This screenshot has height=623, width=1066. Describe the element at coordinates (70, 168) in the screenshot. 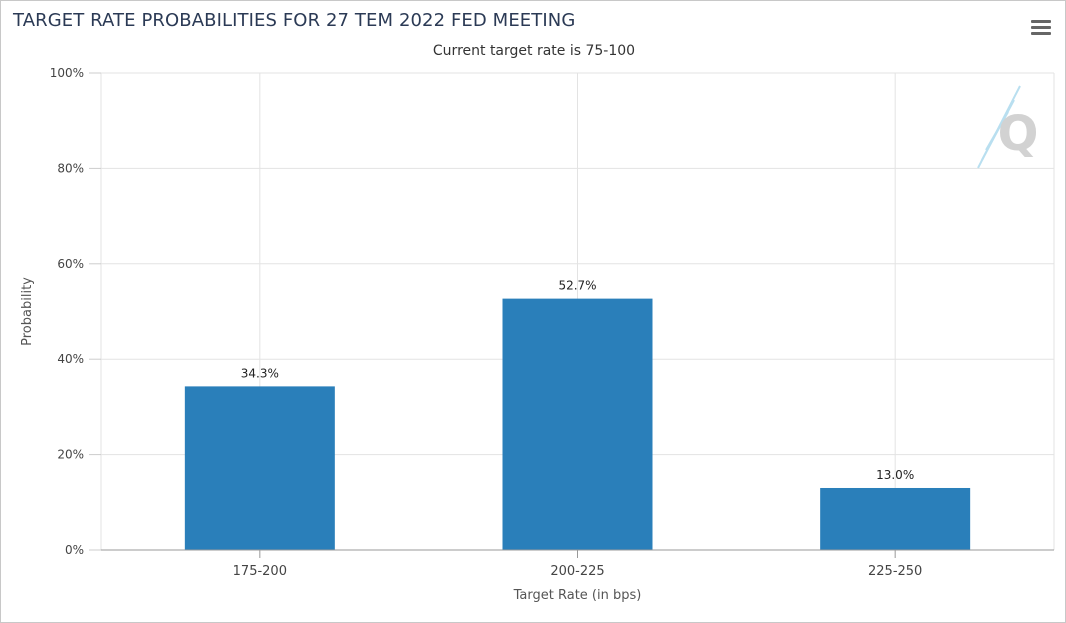

I see `y-tick-label: 80%` at that location.